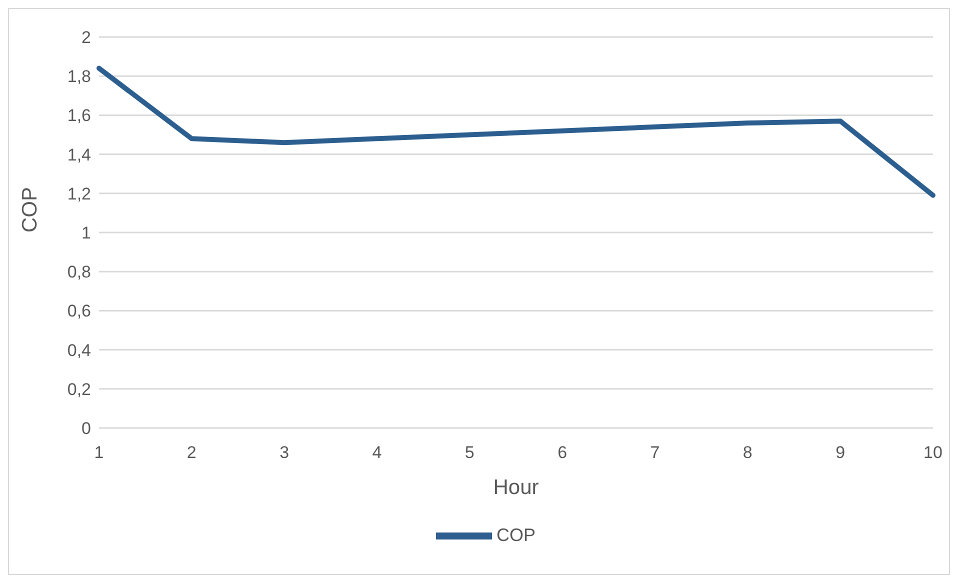  Describe the element at coordinates (191, 452) in the screenshot. I see `x-tick-label: 2` at that location.